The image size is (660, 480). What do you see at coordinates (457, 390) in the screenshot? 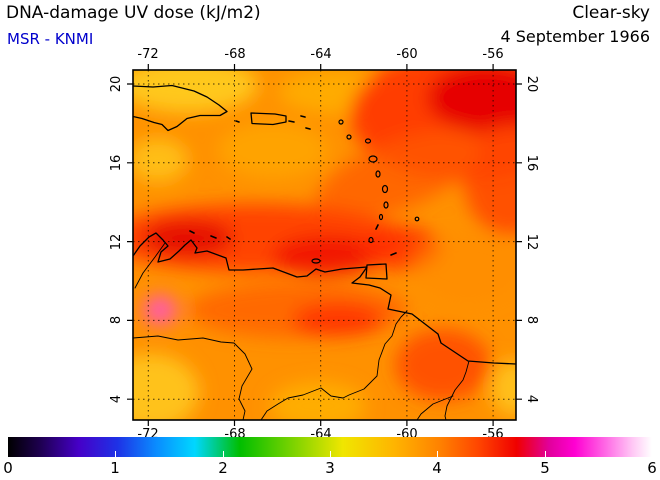
I see `border-guyana-suriname` at bounding box center [457, 390].